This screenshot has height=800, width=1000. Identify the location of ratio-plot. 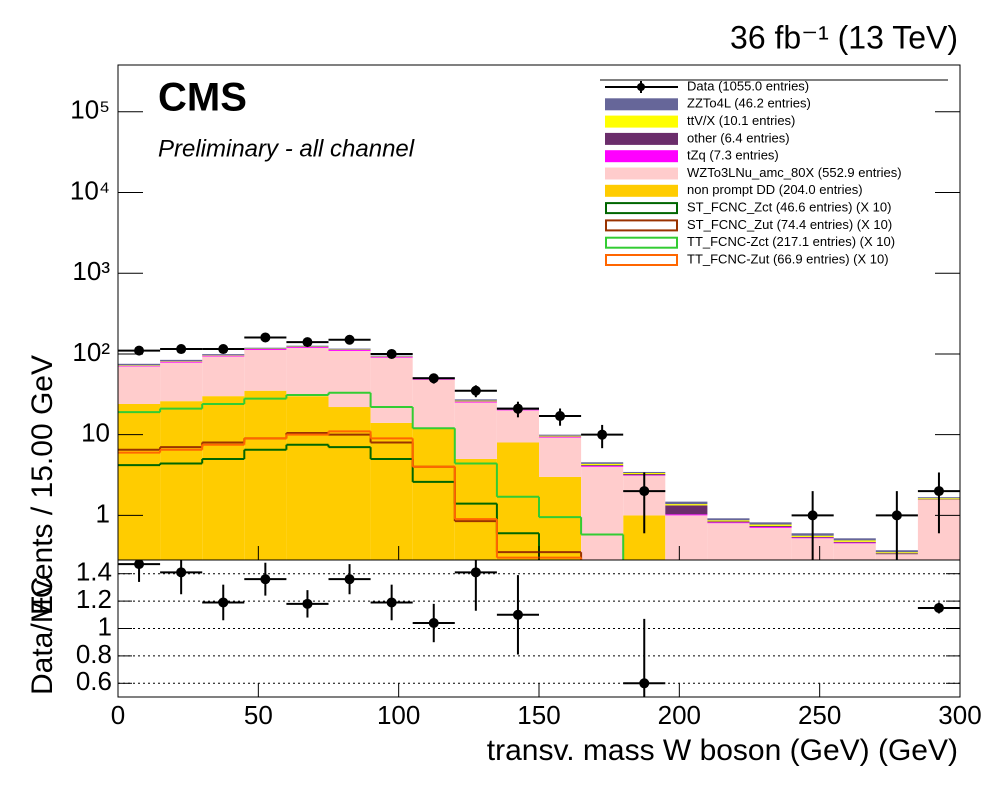
(539, 628).